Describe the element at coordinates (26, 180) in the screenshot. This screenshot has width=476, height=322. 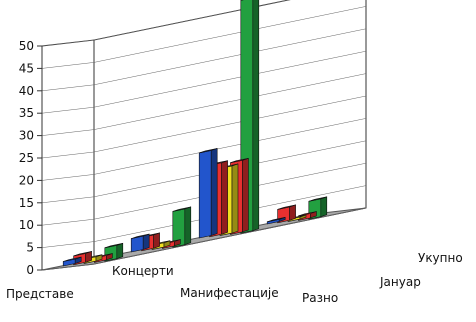
I see `y-tick-label: 20` at that location.